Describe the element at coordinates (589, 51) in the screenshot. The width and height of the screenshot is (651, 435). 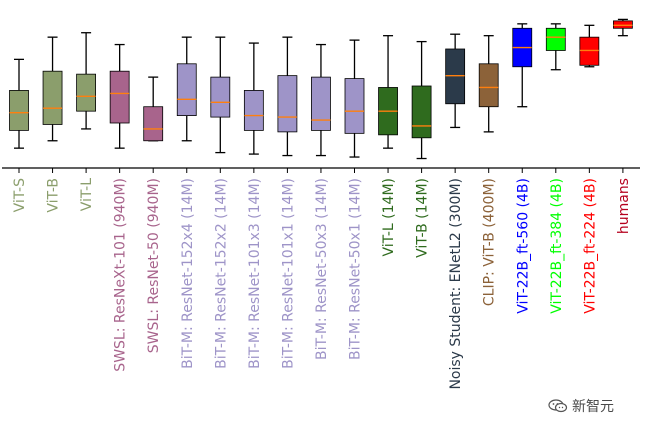
I see `category-17-box` at that location.